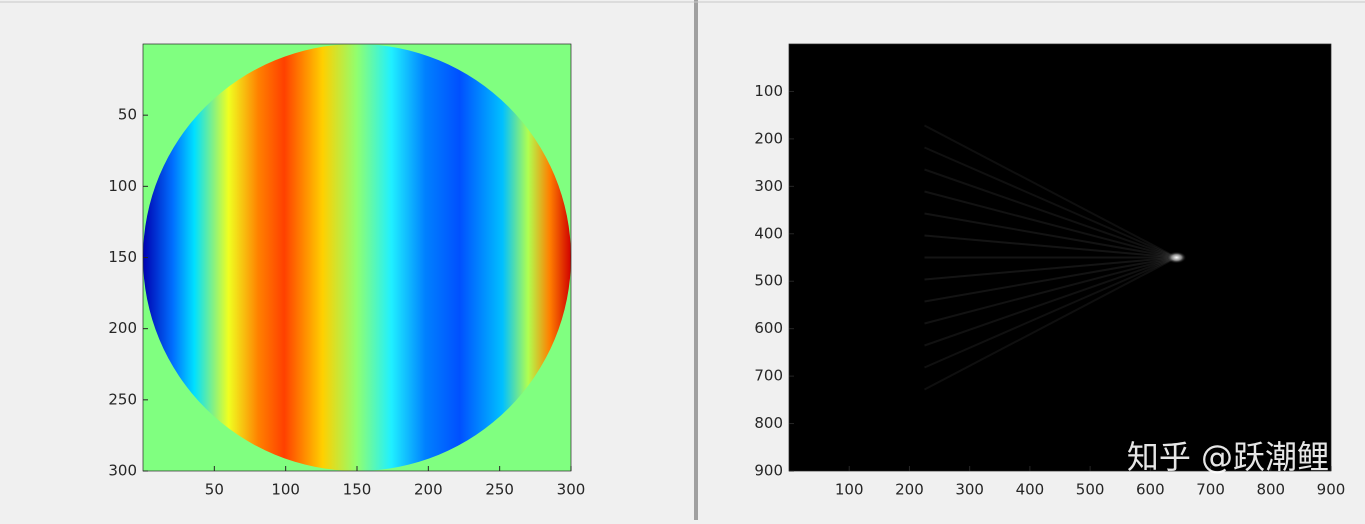 This screenshot has height=524, width=1365. I want to click on y-tick-label: 500, so click(768, 281).